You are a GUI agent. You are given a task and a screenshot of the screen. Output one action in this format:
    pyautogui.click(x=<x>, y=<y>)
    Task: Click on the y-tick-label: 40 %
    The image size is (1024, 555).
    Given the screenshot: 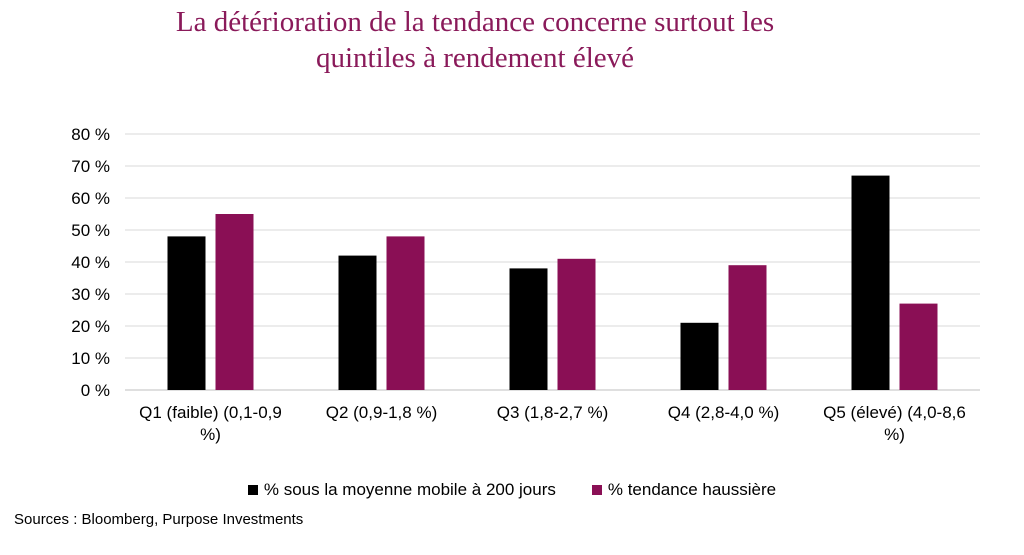 What is the action you would take?
    pyautogui.click(x=90, y=262)
    